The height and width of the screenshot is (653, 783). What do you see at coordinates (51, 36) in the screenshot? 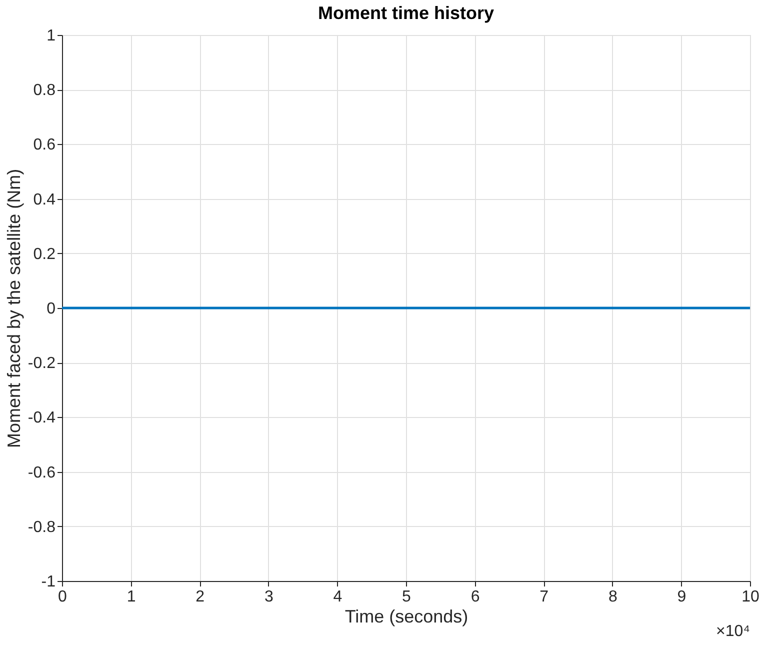
I see `y-tick-label: 1` at bounding box center [51, 36].